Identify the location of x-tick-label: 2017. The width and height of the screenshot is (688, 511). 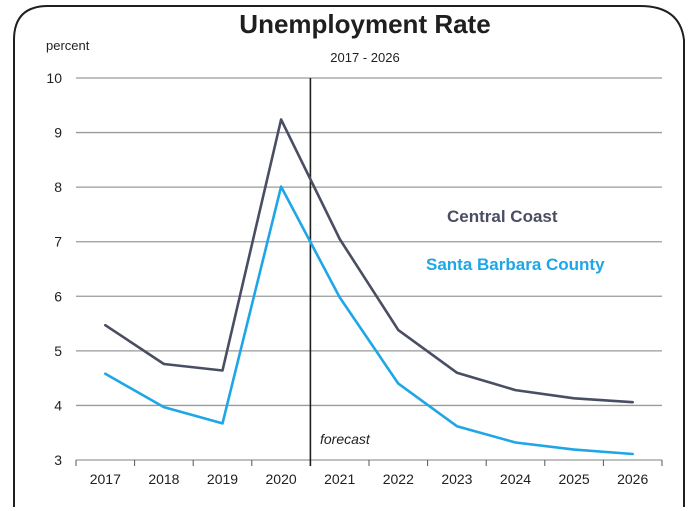
(105, 479).